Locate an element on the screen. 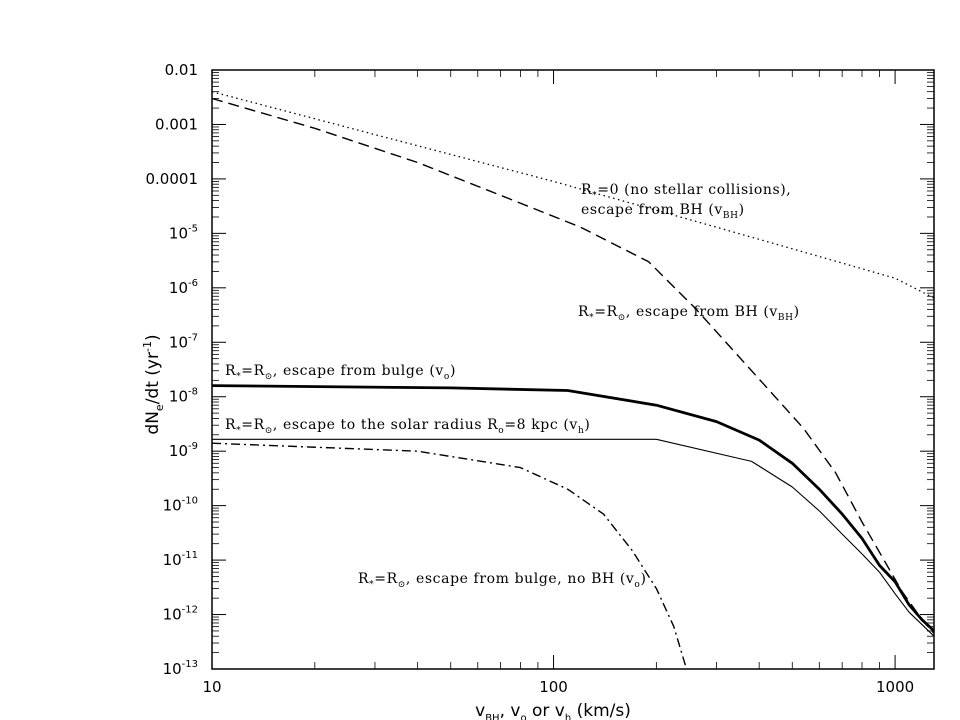 The width and height of the screenshot is (960, 720). x-tick-label: 100 is located at coordinates (553, 687).